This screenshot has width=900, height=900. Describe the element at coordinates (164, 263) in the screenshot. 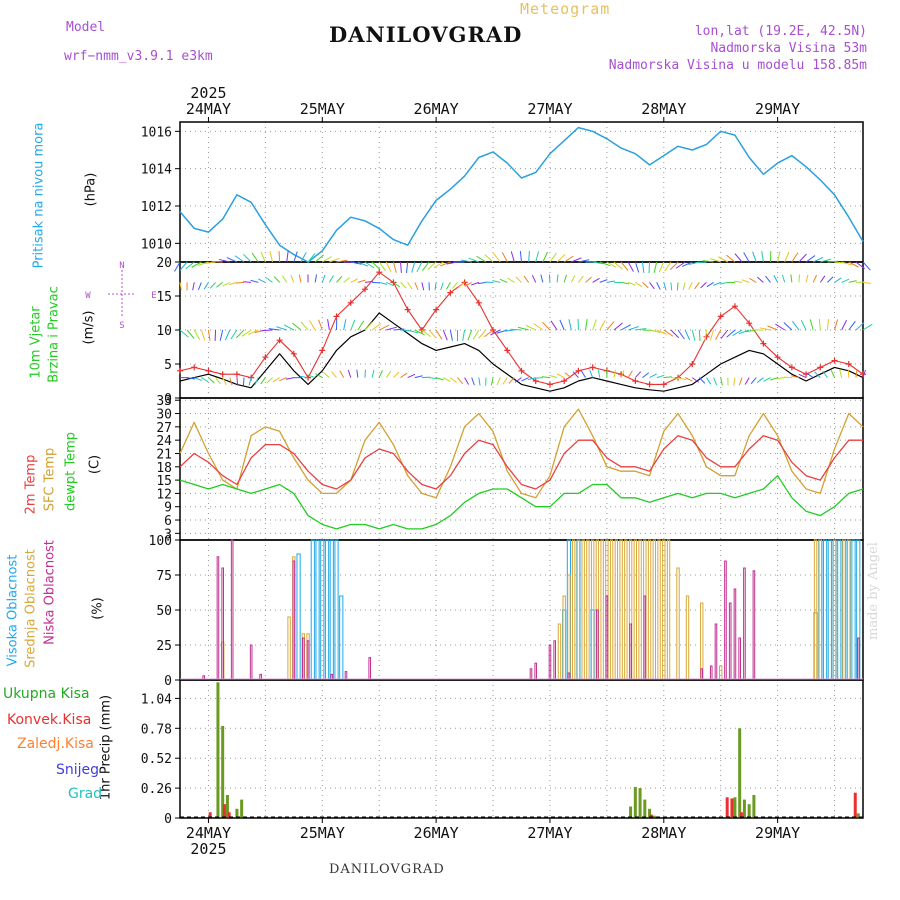

I see `y-tick-label: 20` at that location.